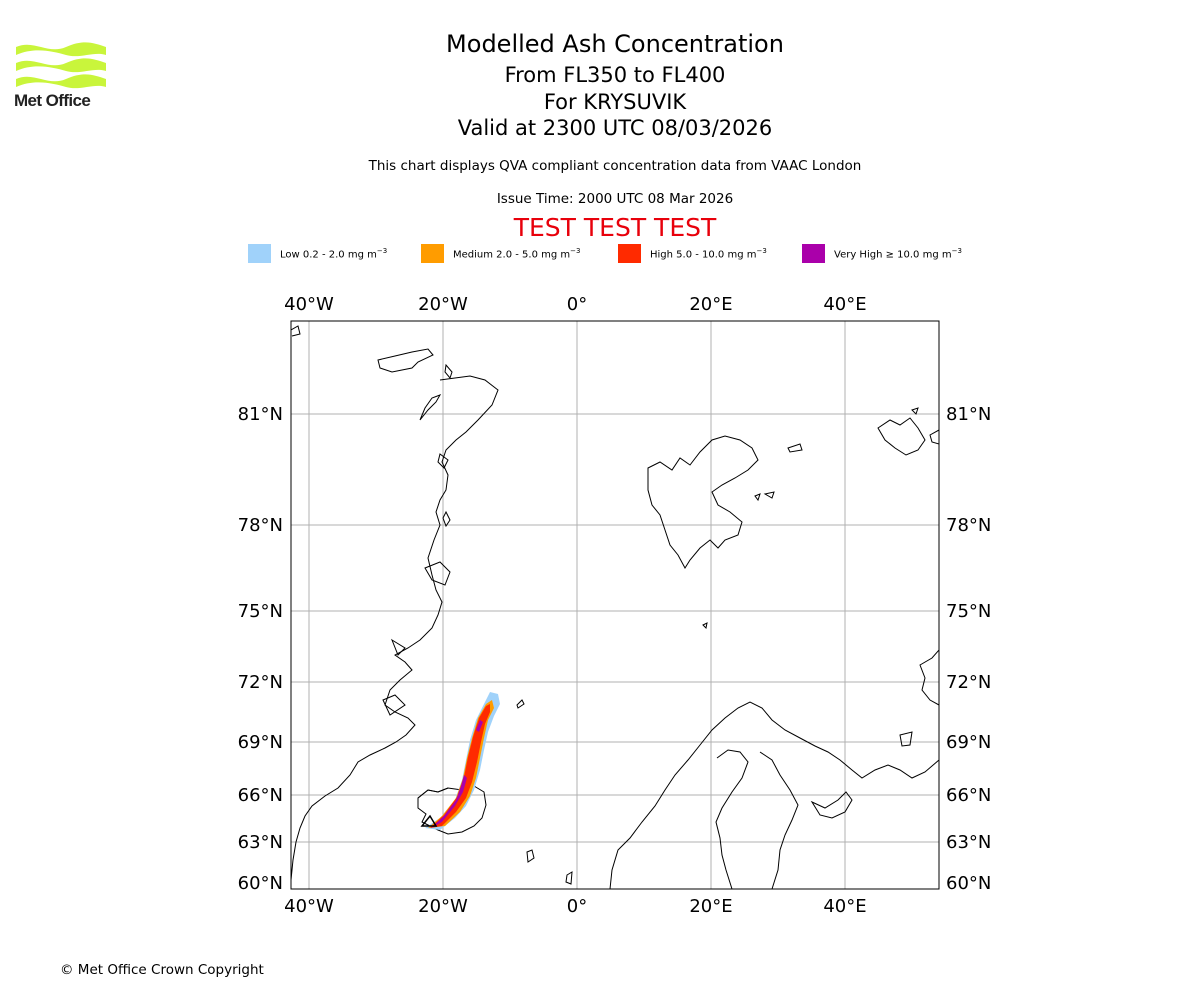  I want to click on lat-label-left-60n: 60°N, so click(260, 883).